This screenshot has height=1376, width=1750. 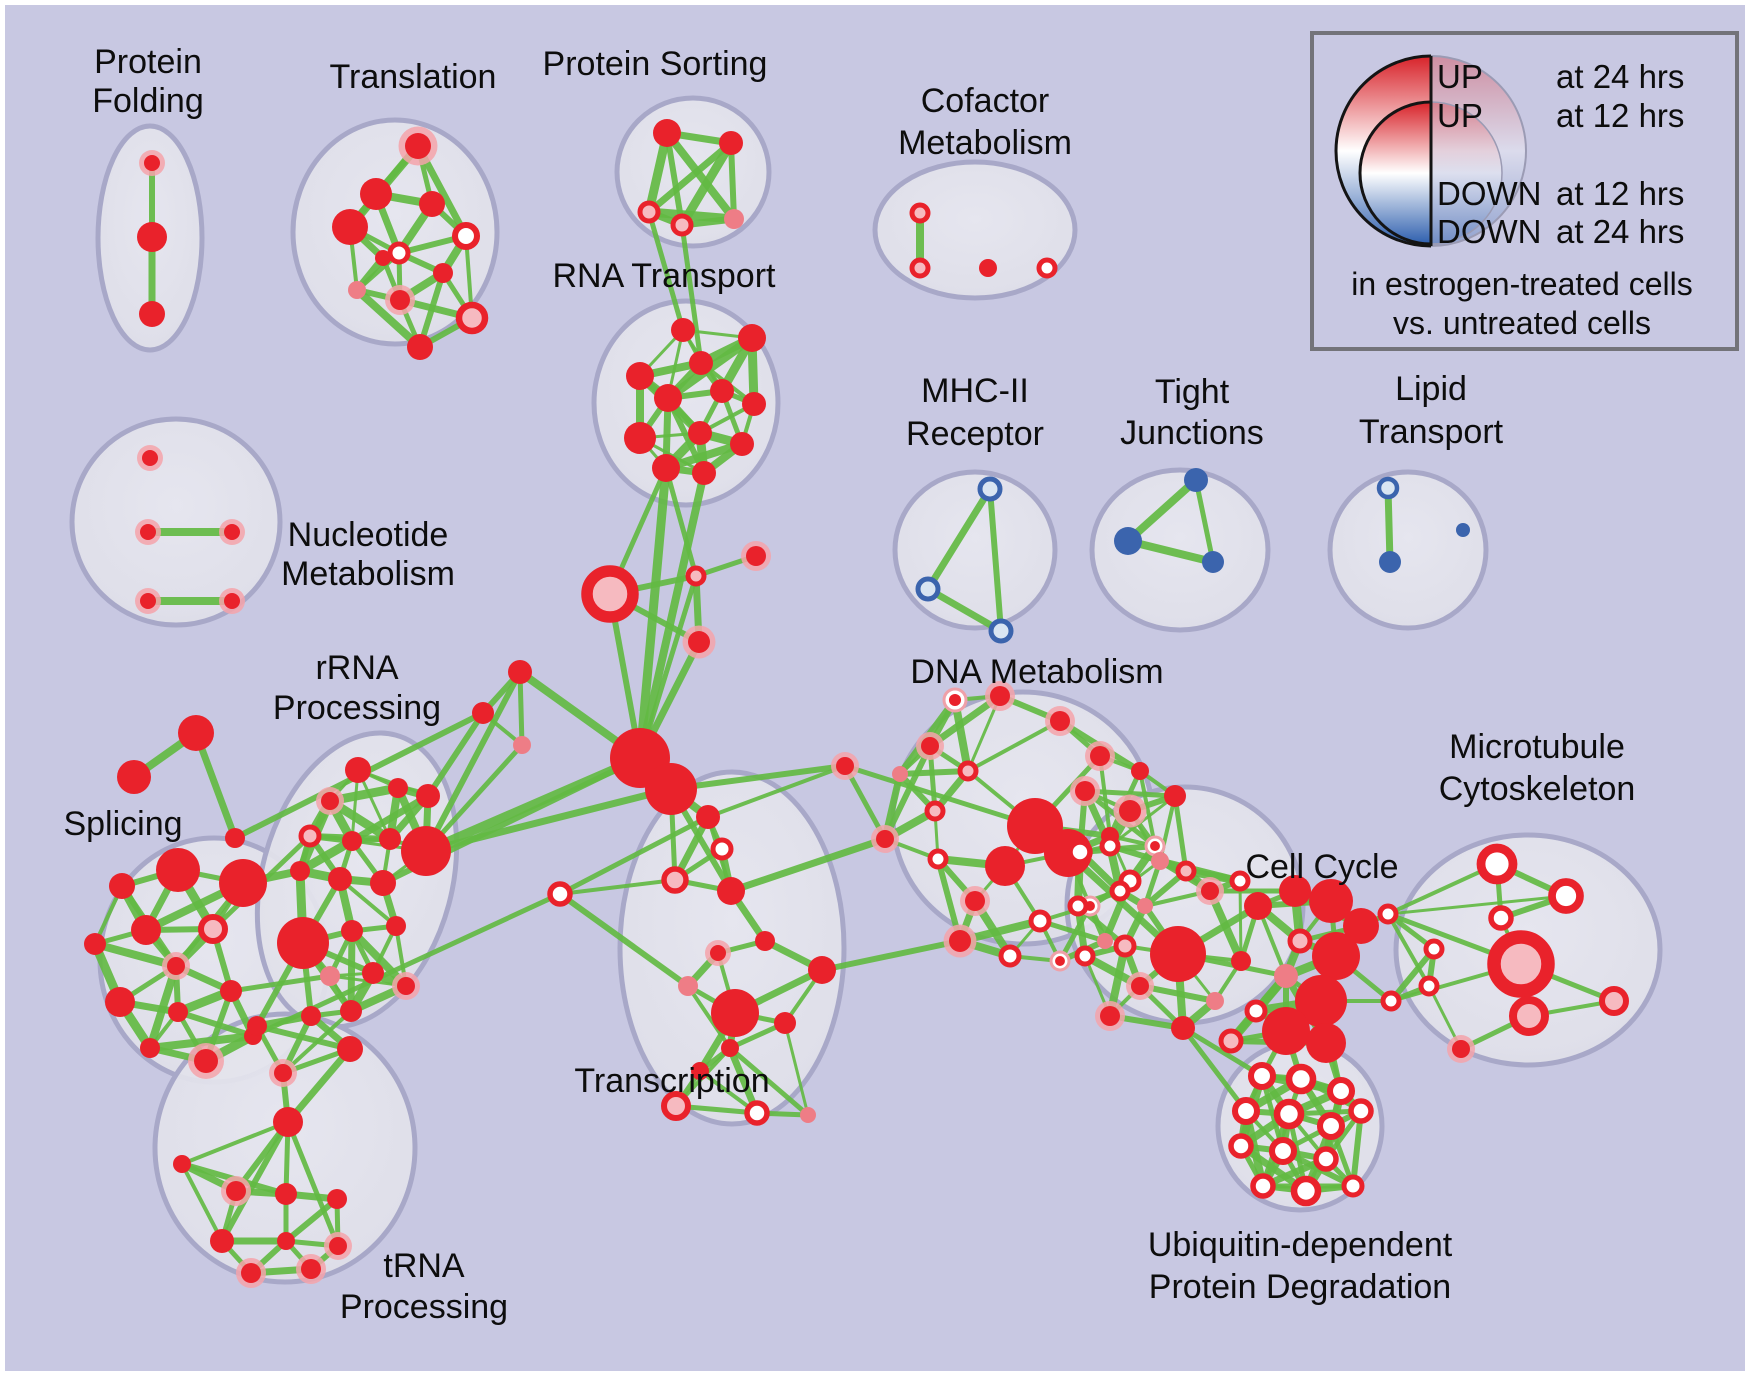 I want to click on node-up-solid-red-ccub, so click(x=1321, y=1001).